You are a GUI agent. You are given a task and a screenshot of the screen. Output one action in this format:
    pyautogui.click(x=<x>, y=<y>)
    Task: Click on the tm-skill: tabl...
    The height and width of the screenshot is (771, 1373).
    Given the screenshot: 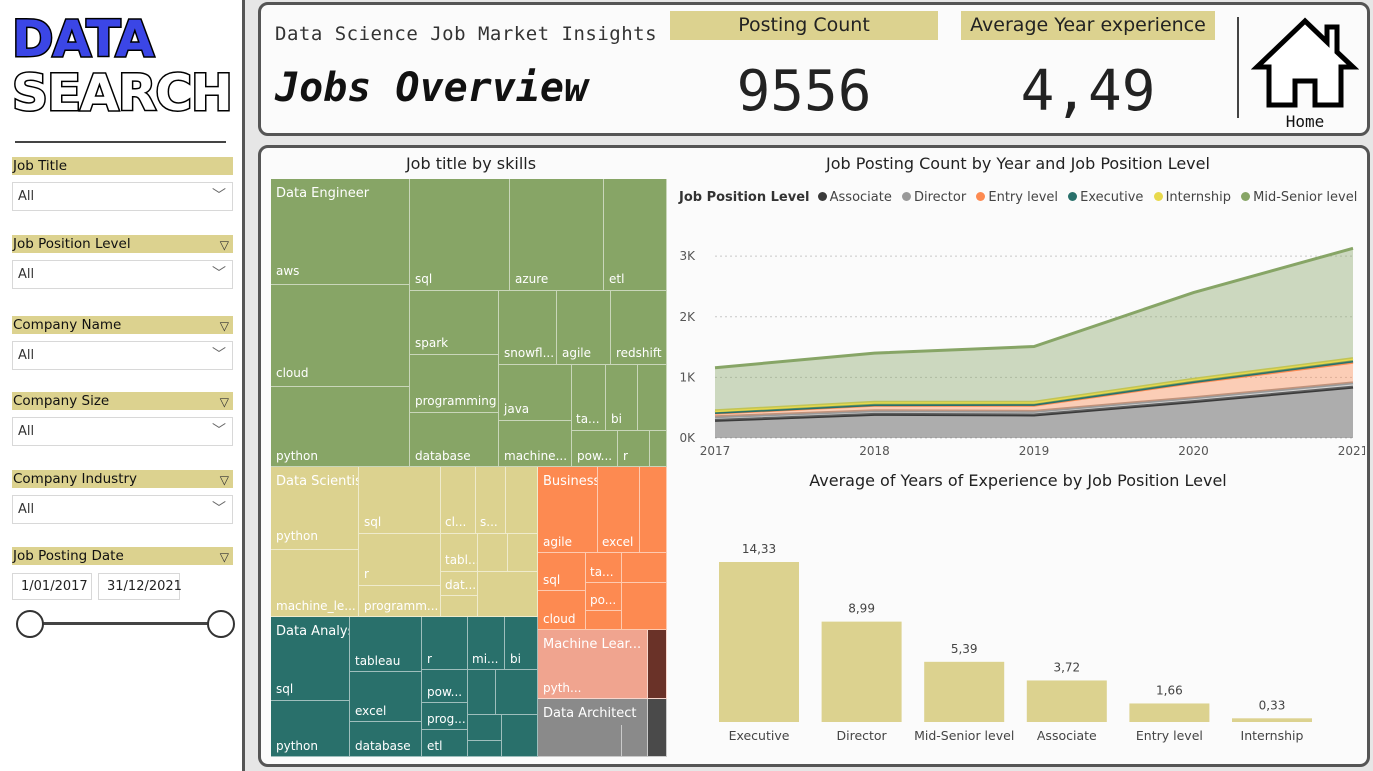 What is the action you would take?
    pyautogui.click(x=459, y=553)
    